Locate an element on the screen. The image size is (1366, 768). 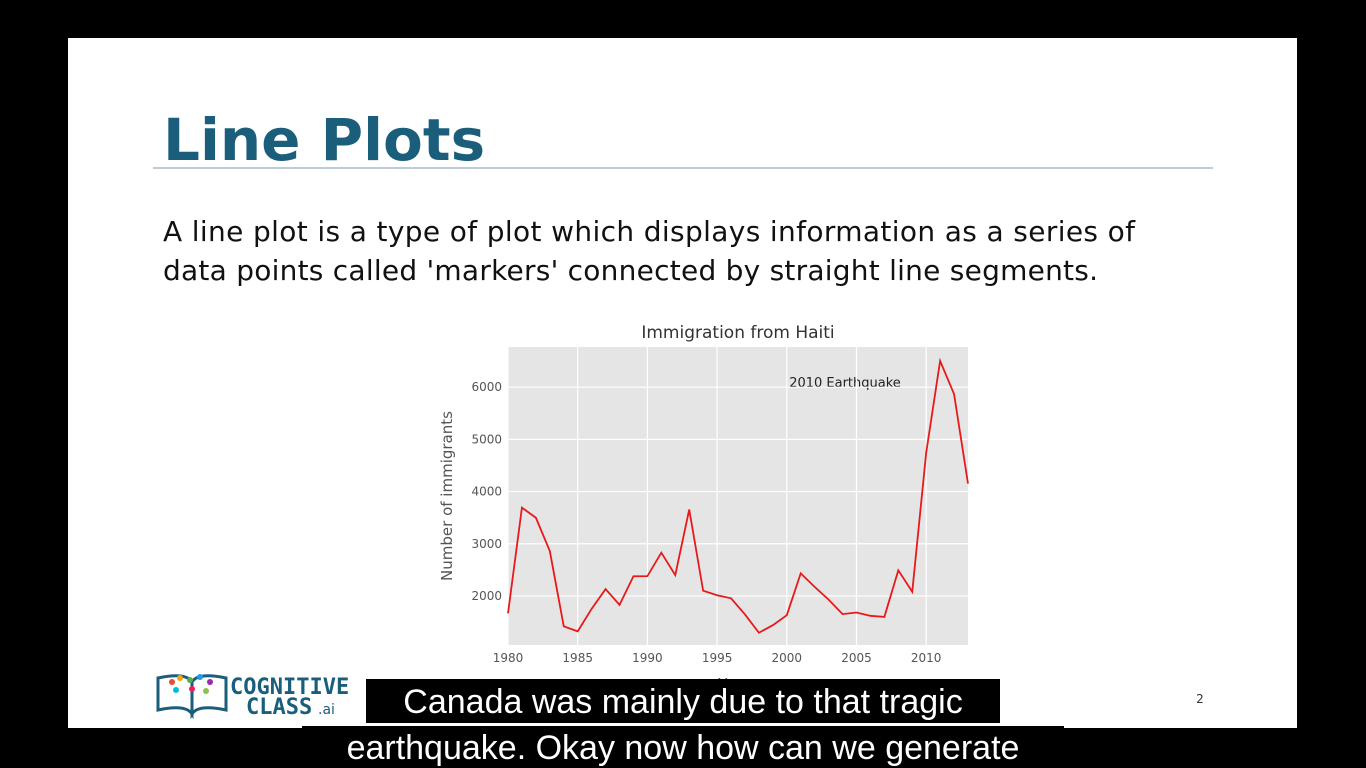
logo-icon is located at coordinates (192, 697).